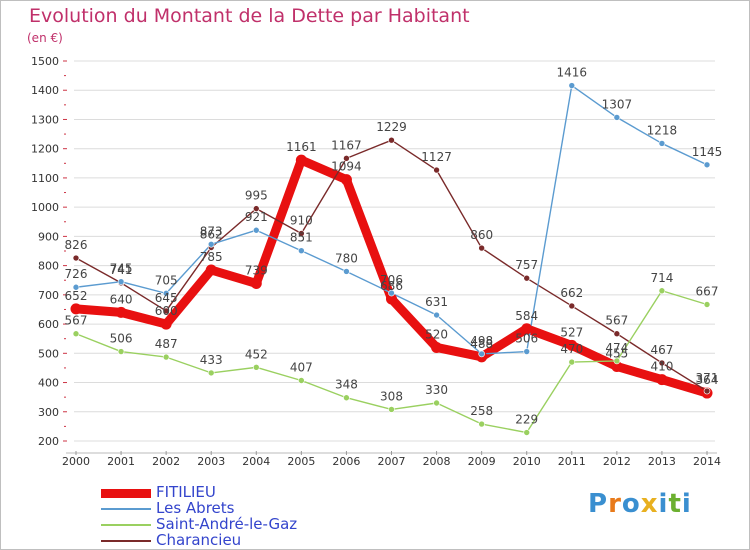 The image size is (750, 550). What do you see at coordinates (661, 350) in the screenshot?
I see `data-label: 467` at bounding box center [661, 350].